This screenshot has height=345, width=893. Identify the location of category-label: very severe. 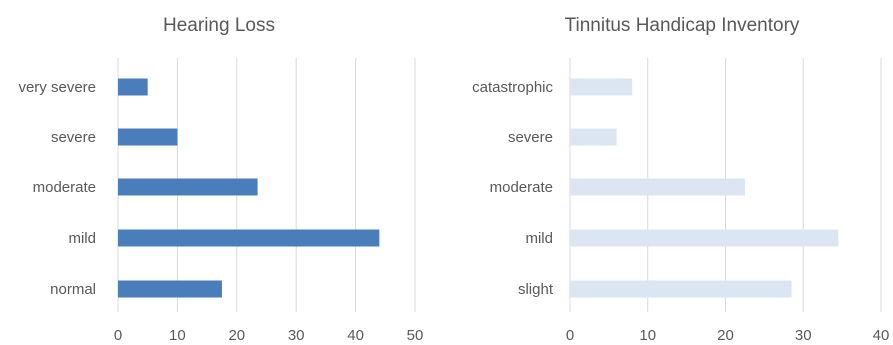
(57, 87).